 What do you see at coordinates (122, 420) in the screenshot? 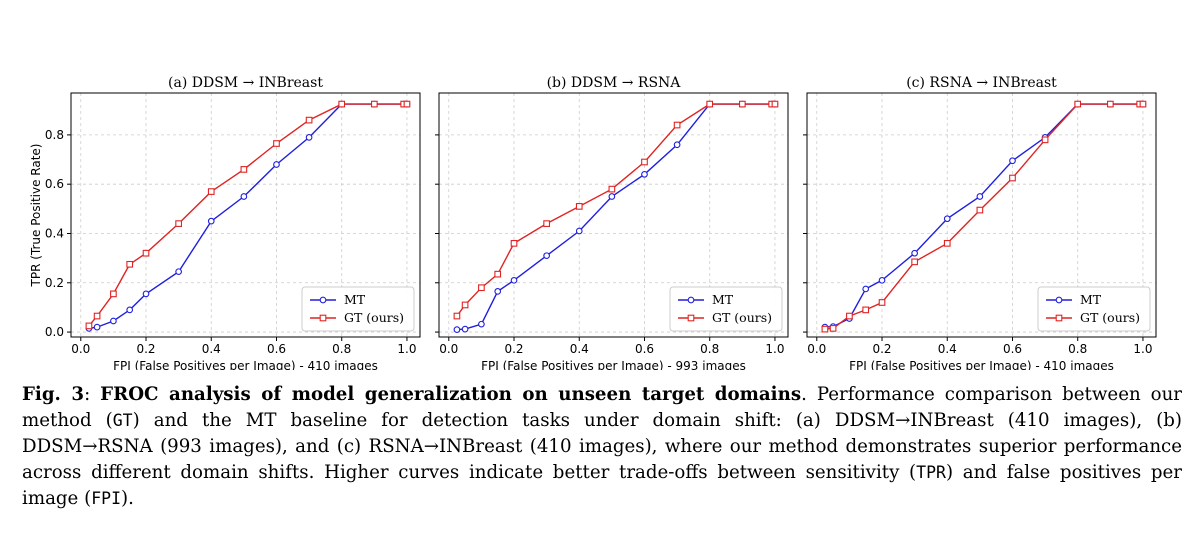
I see `caption-gt-term: GT` at bounding box center [122, 420].